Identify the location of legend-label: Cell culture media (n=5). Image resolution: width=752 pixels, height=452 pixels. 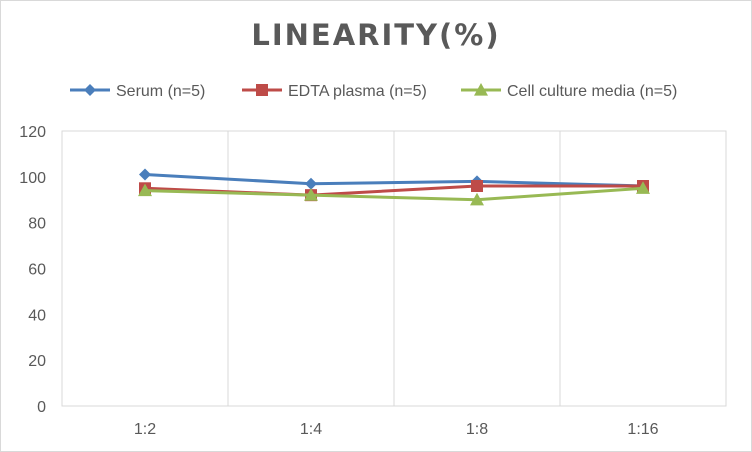
(592, 91).